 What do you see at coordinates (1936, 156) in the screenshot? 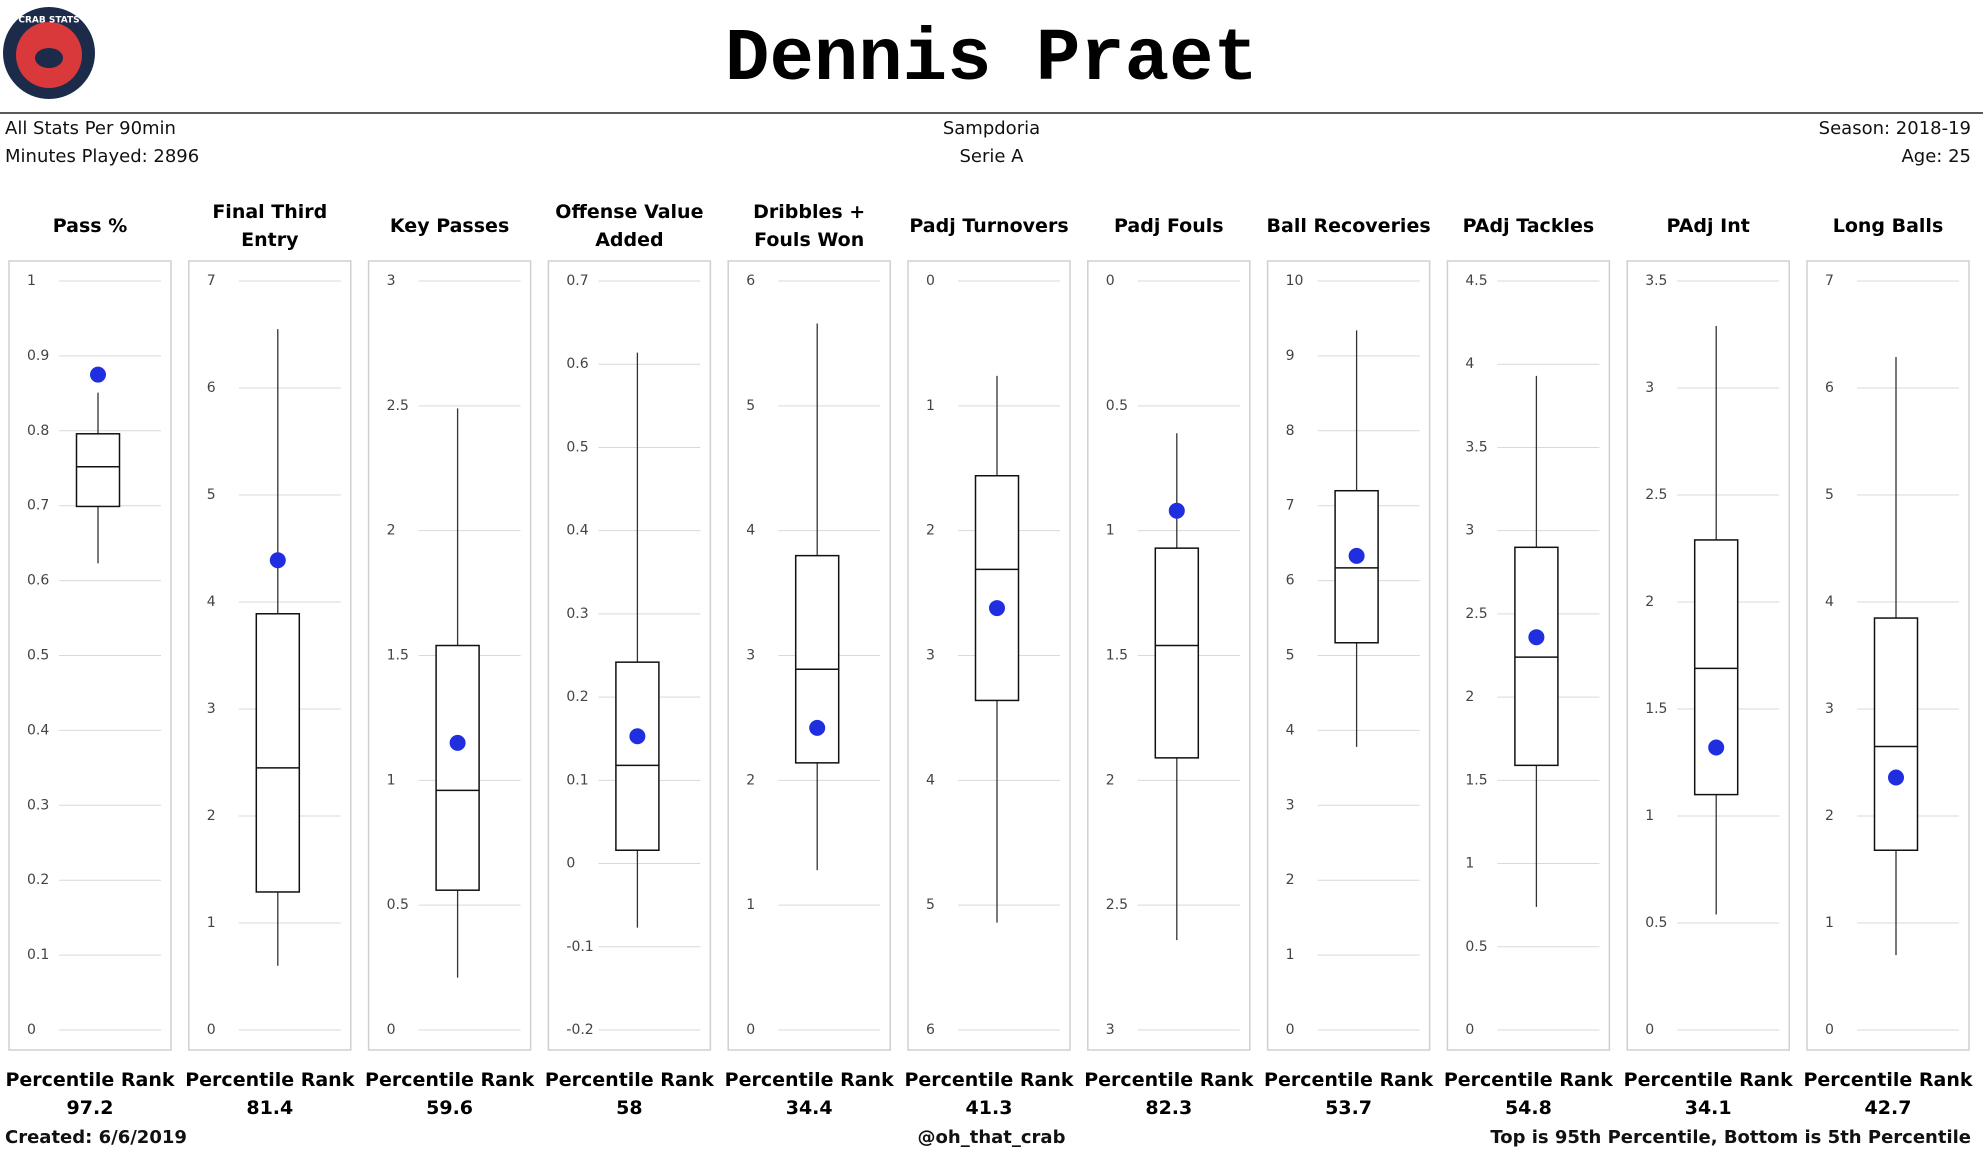
I see `info: Age: 25` at bounding box center [1936, 156].